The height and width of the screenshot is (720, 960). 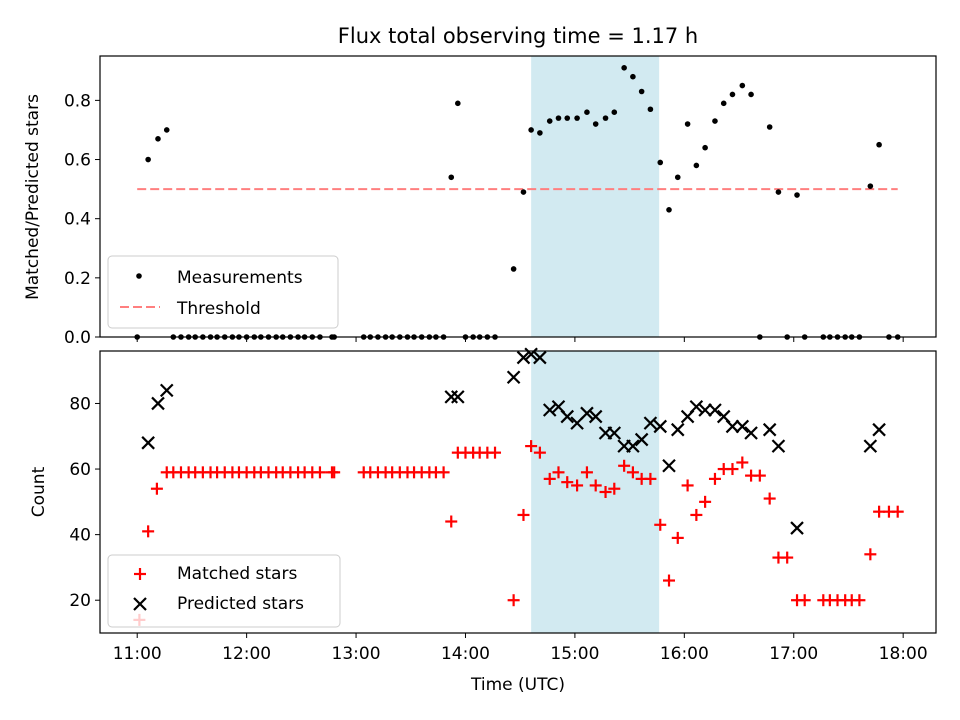 I want to click on x-tick-label: 14:00, so click(x=465, y=654).